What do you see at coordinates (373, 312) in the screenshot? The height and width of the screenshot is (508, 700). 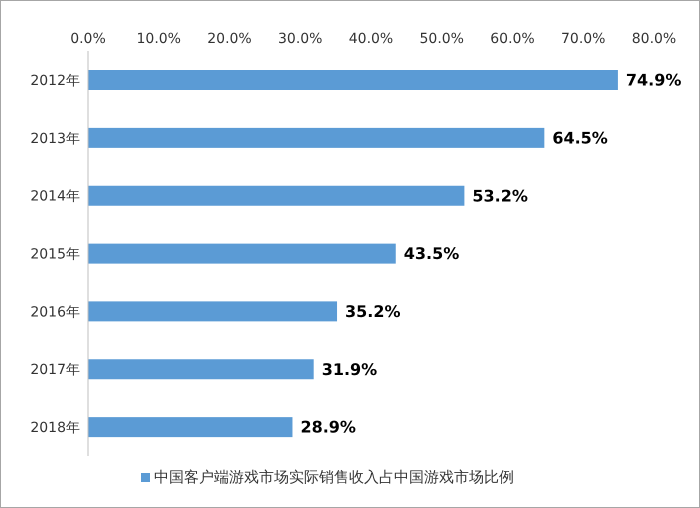 I see `data-label: 35.2%` at bounding box center [373, 312].